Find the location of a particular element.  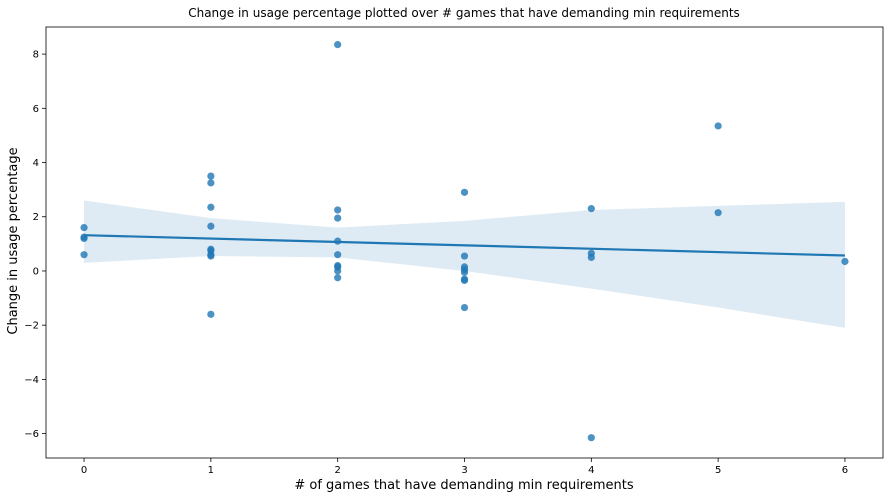

y-tick-label: −2 is located at coordinates (31, 326).